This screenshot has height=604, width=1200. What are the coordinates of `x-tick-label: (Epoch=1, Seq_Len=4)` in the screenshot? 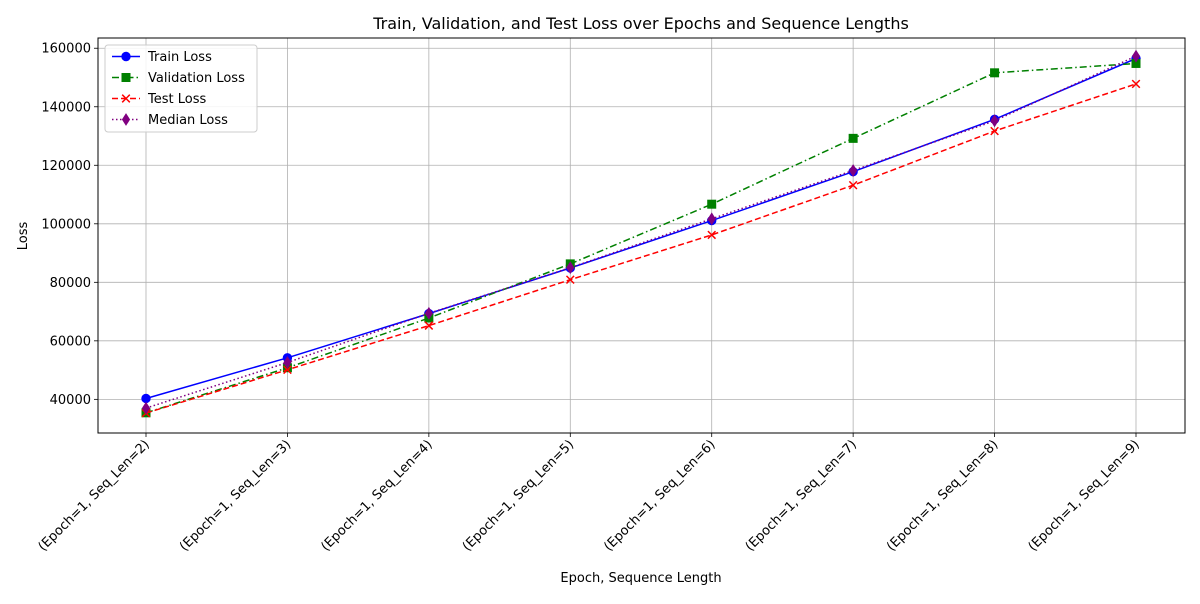 It's located at (376, 495).